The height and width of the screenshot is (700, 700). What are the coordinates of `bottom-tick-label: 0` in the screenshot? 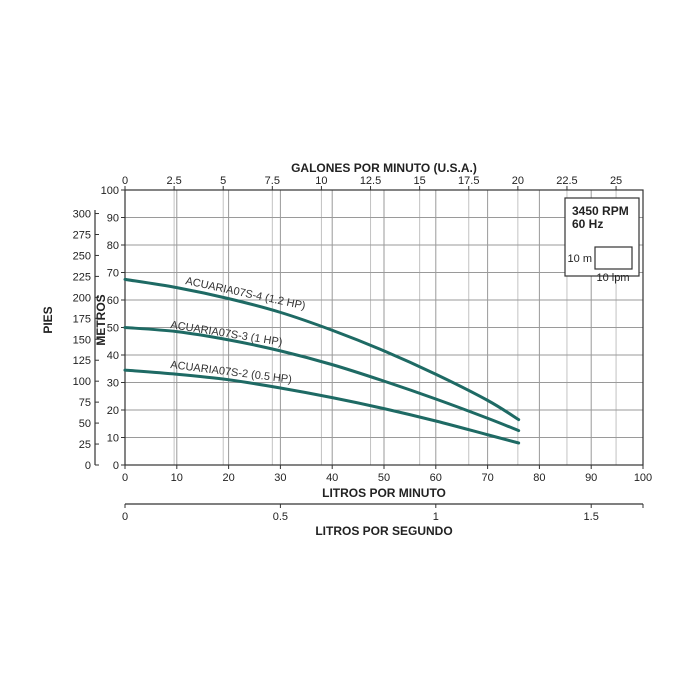 It's located at (125, 478).